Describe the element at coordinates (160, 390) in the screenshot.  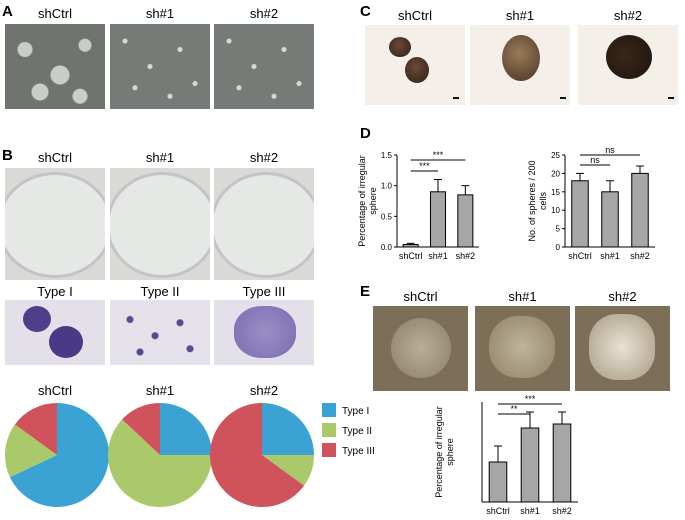
I see `b-pie-label-sh1: sh#1` at that location.